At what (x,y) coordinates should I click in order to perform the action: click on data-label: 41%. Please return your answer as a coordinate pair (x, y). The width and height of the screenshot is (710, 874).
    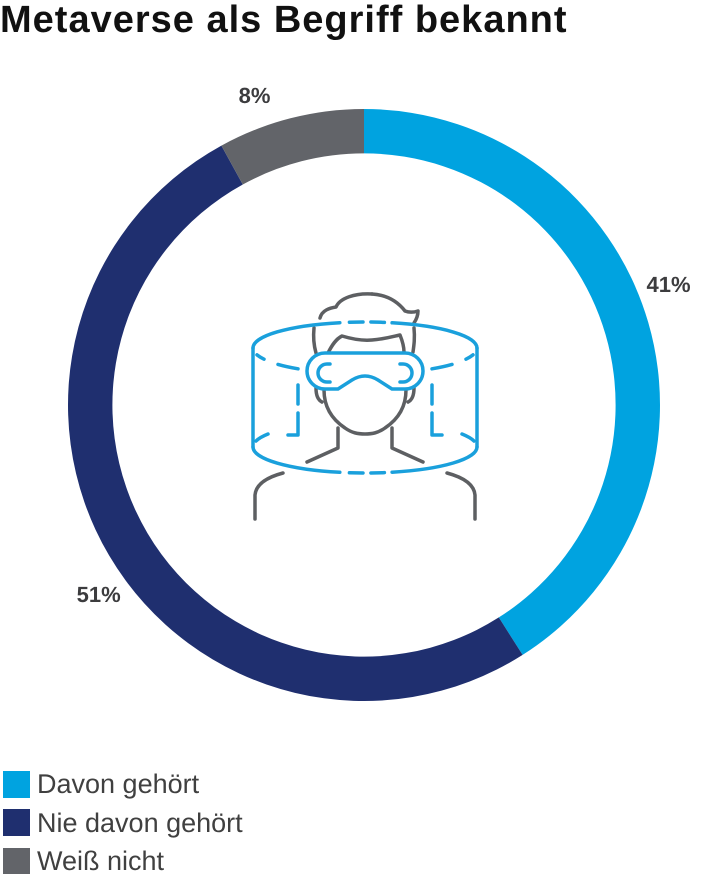
    Looking at the image, I should click on (668, 284).